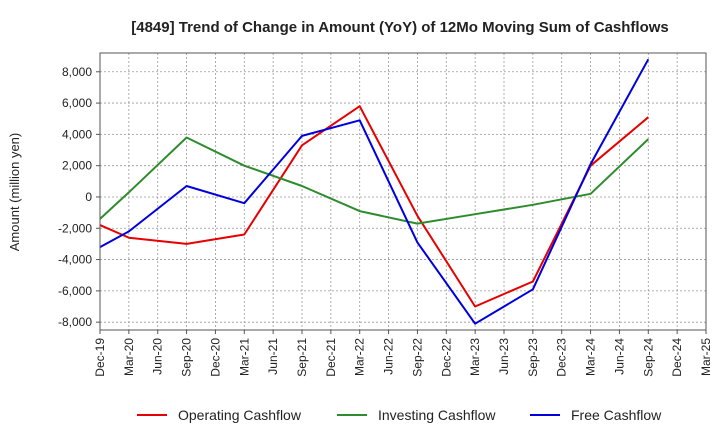 The image size is (720, 440). Describe the element at coordinates (331, 357) in the screenshot. I see `x-tick-label: Dec-21` at that location.